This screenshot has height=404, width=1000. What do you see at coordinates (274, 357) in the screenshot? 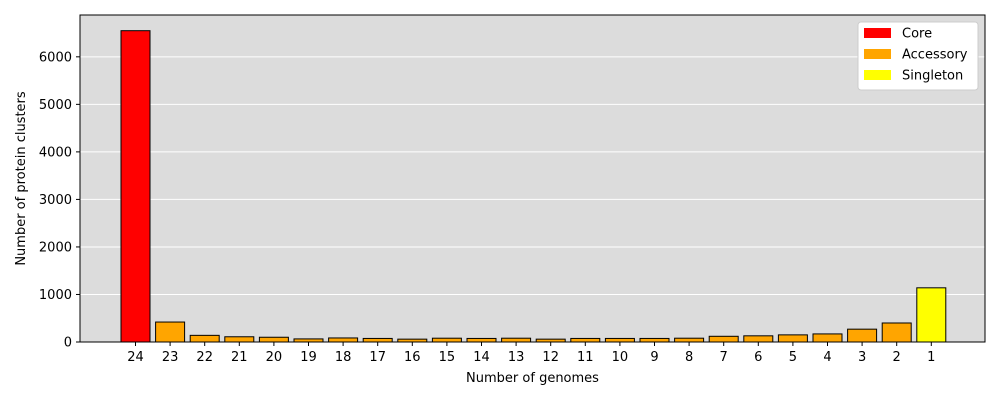
I see `x-tick-label: 20` at bounding box center [274, 357].